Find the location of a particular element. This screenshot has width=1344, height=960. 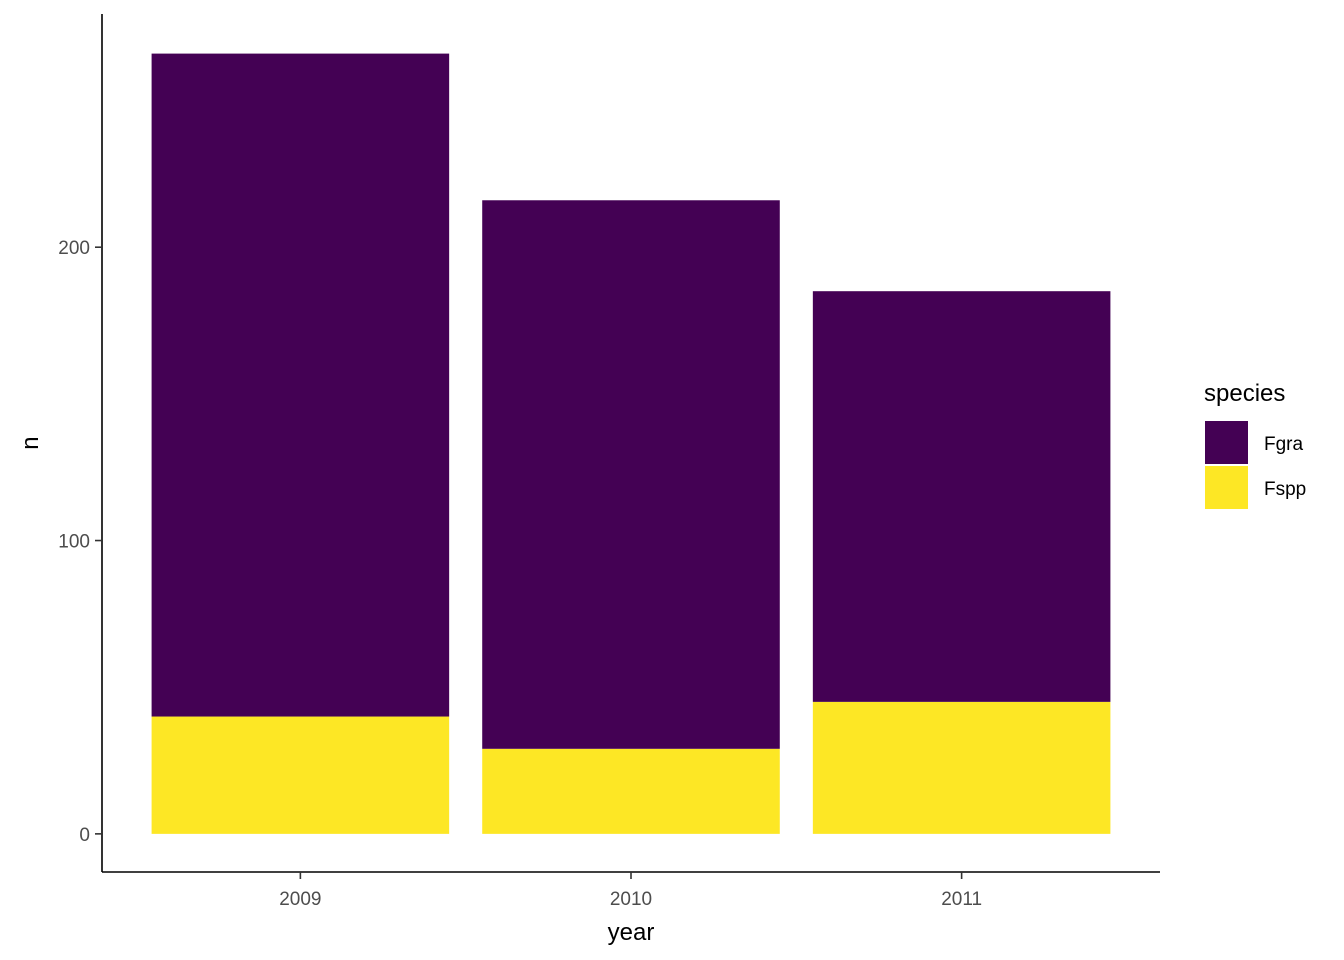

x-axis-ticks: 2009 2010 2011 is located at coordinates (630, 891).